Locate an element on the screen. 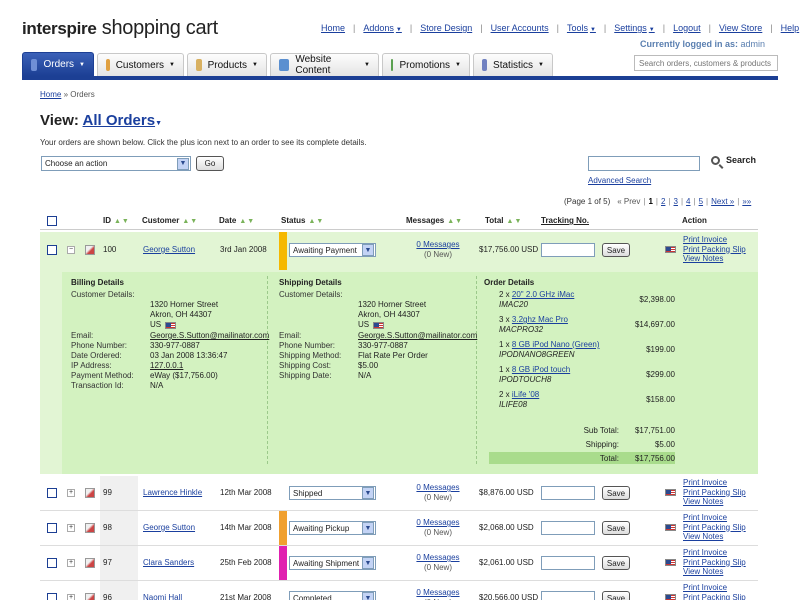 This screenshot has width=800, height=600. page-link-3: 3 is located at coordinates (675, 201).